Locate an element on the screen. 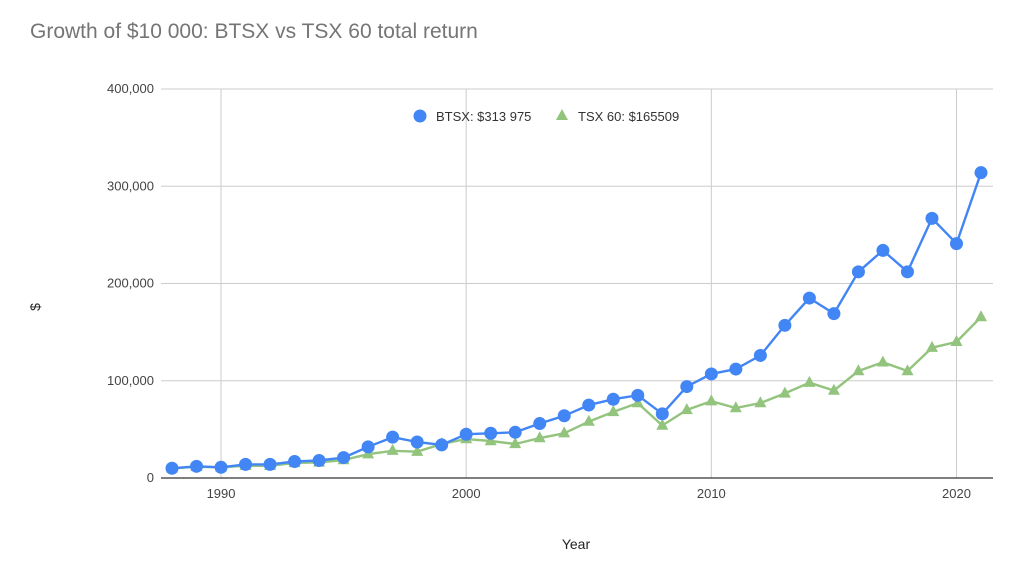 Image resolution: width=1024 pixels, height=583 pixels. x-tick-label: 2020 is located at coordinates (956, 493).